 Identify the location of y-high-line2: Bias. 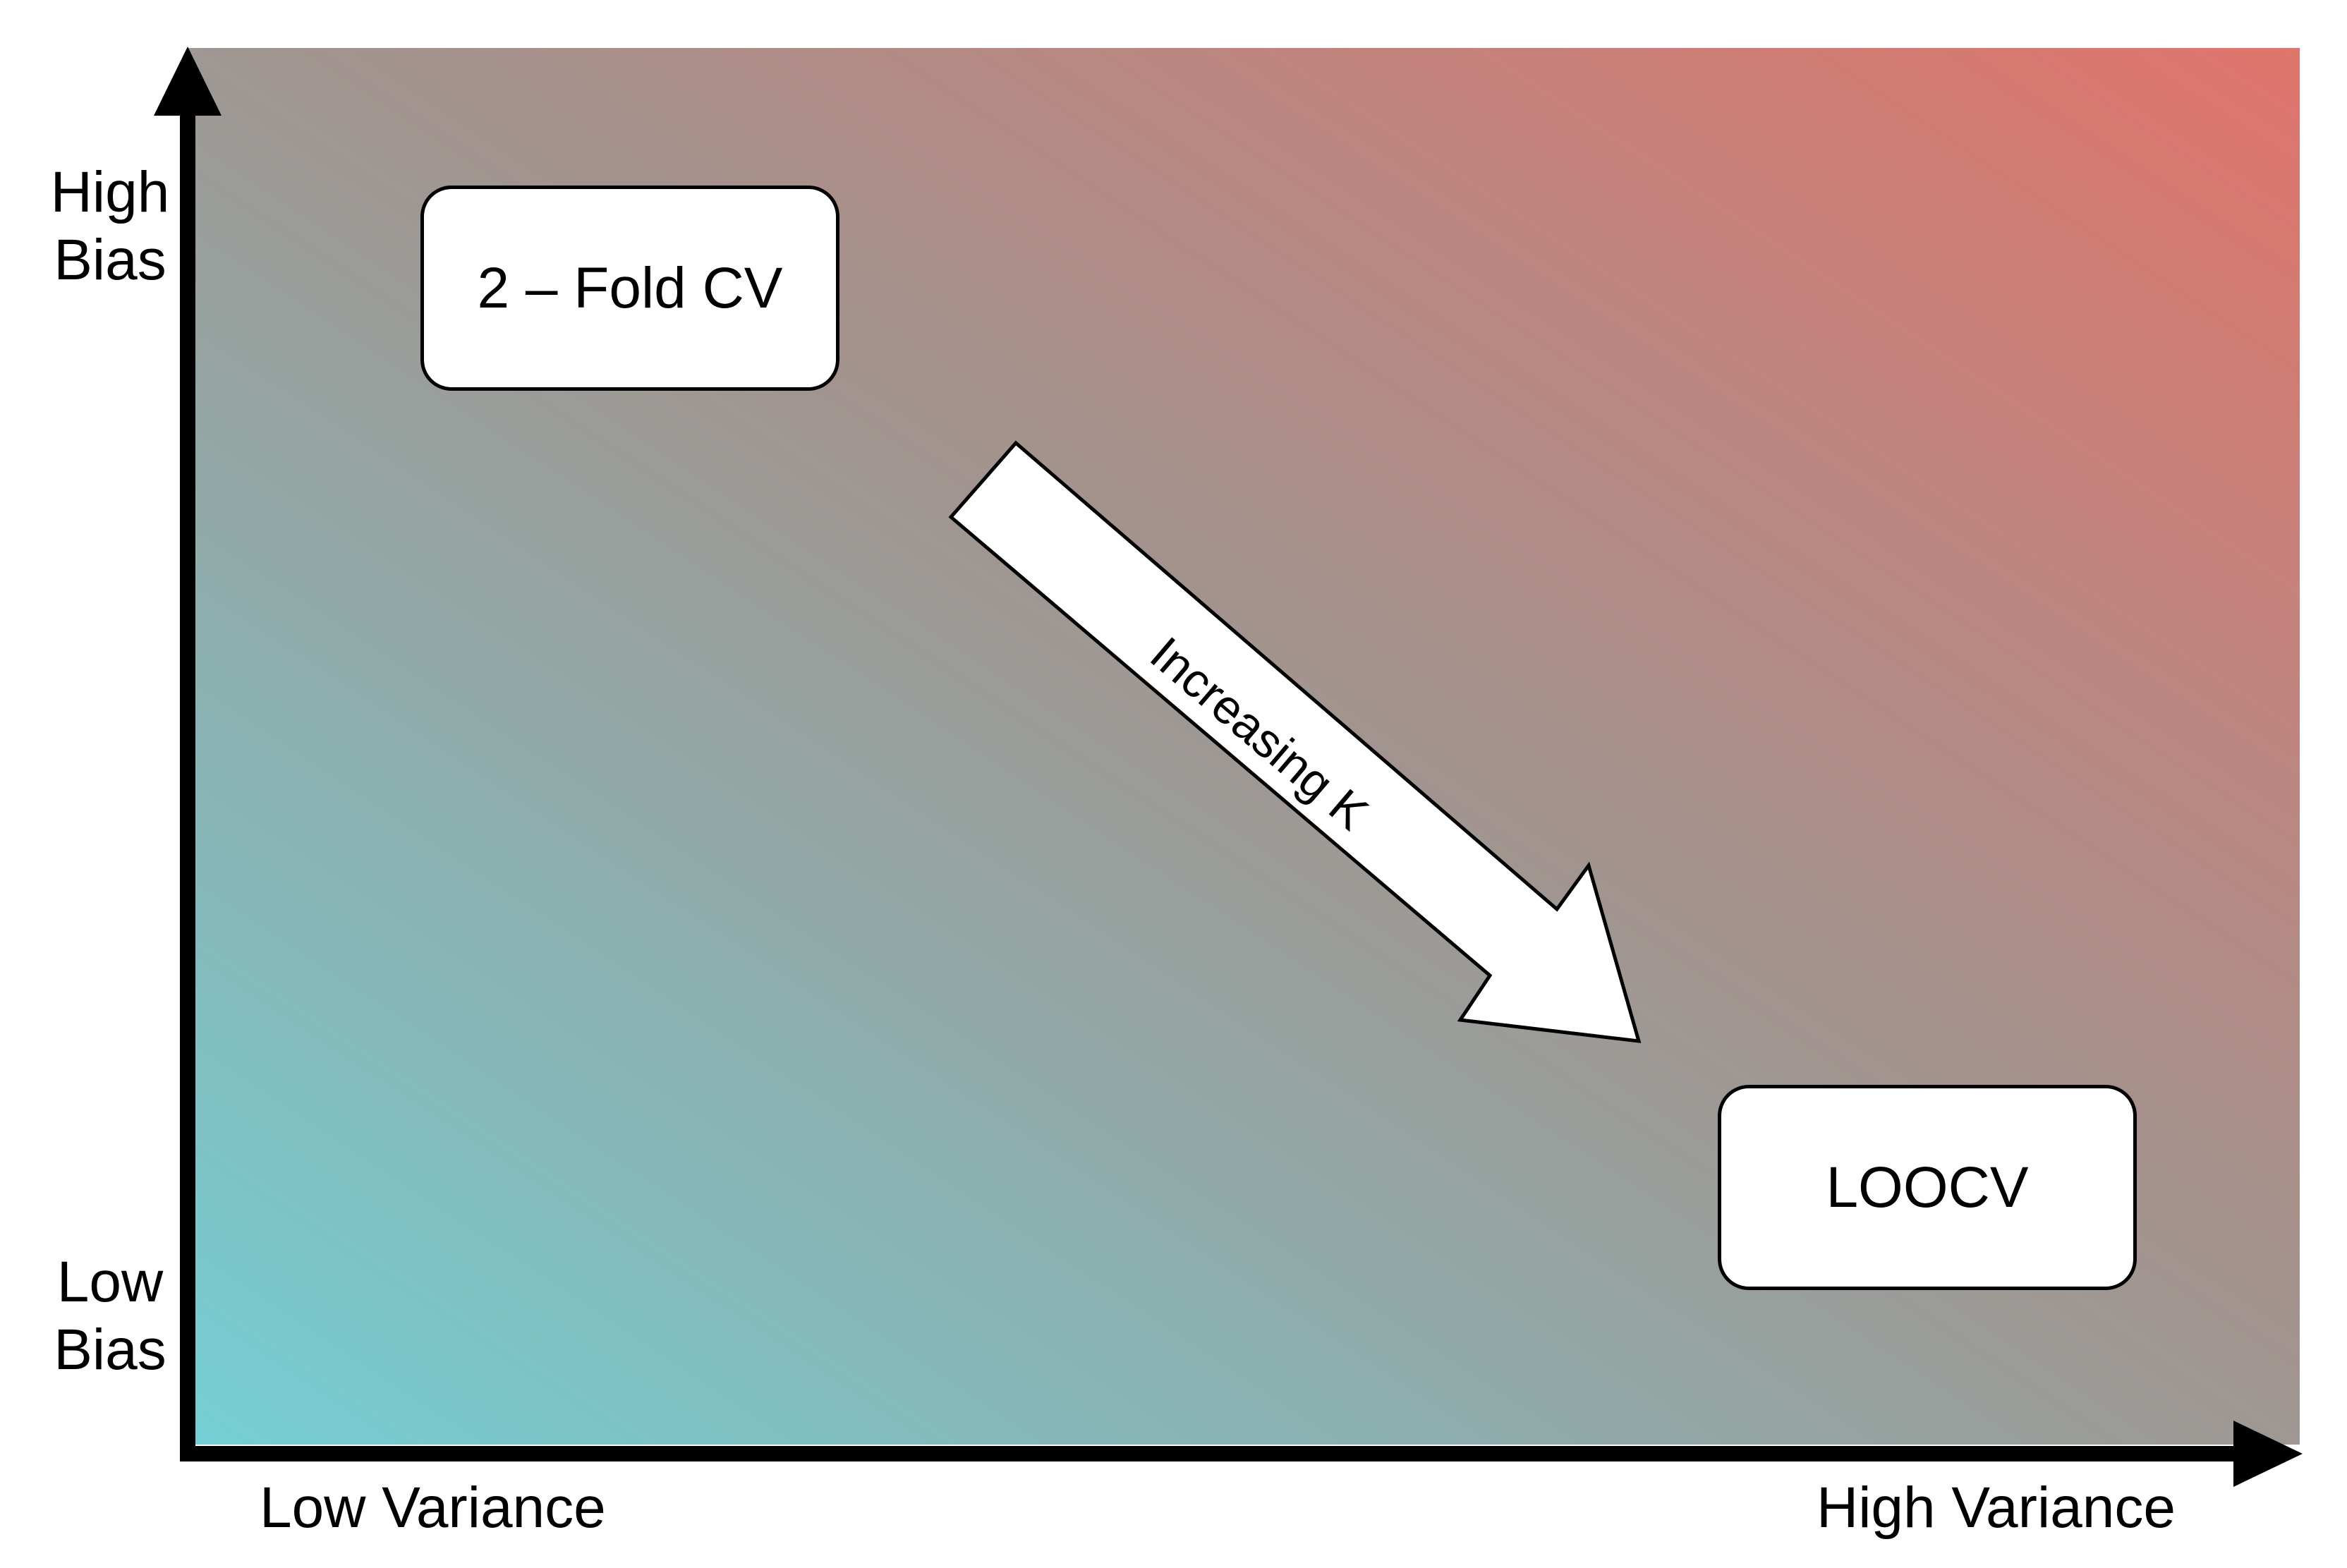
(110, 260).